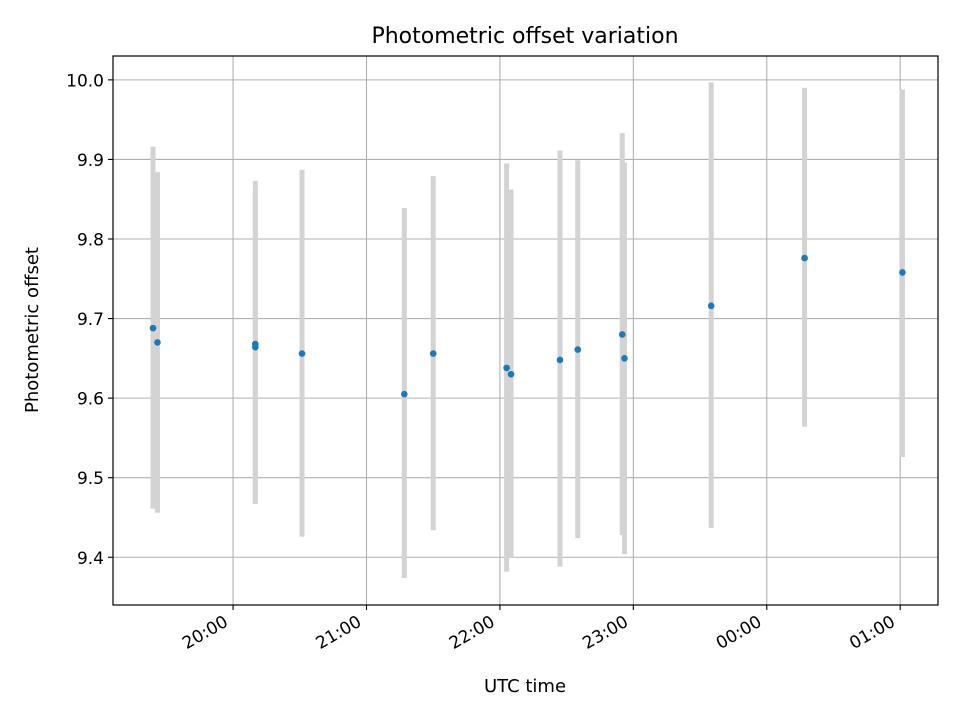 The height and width of the screenshot is (725, 960). Describe the element at coordinates (90, 161) in the screenshot. I see `y-tick-label: 9.9` at that location.